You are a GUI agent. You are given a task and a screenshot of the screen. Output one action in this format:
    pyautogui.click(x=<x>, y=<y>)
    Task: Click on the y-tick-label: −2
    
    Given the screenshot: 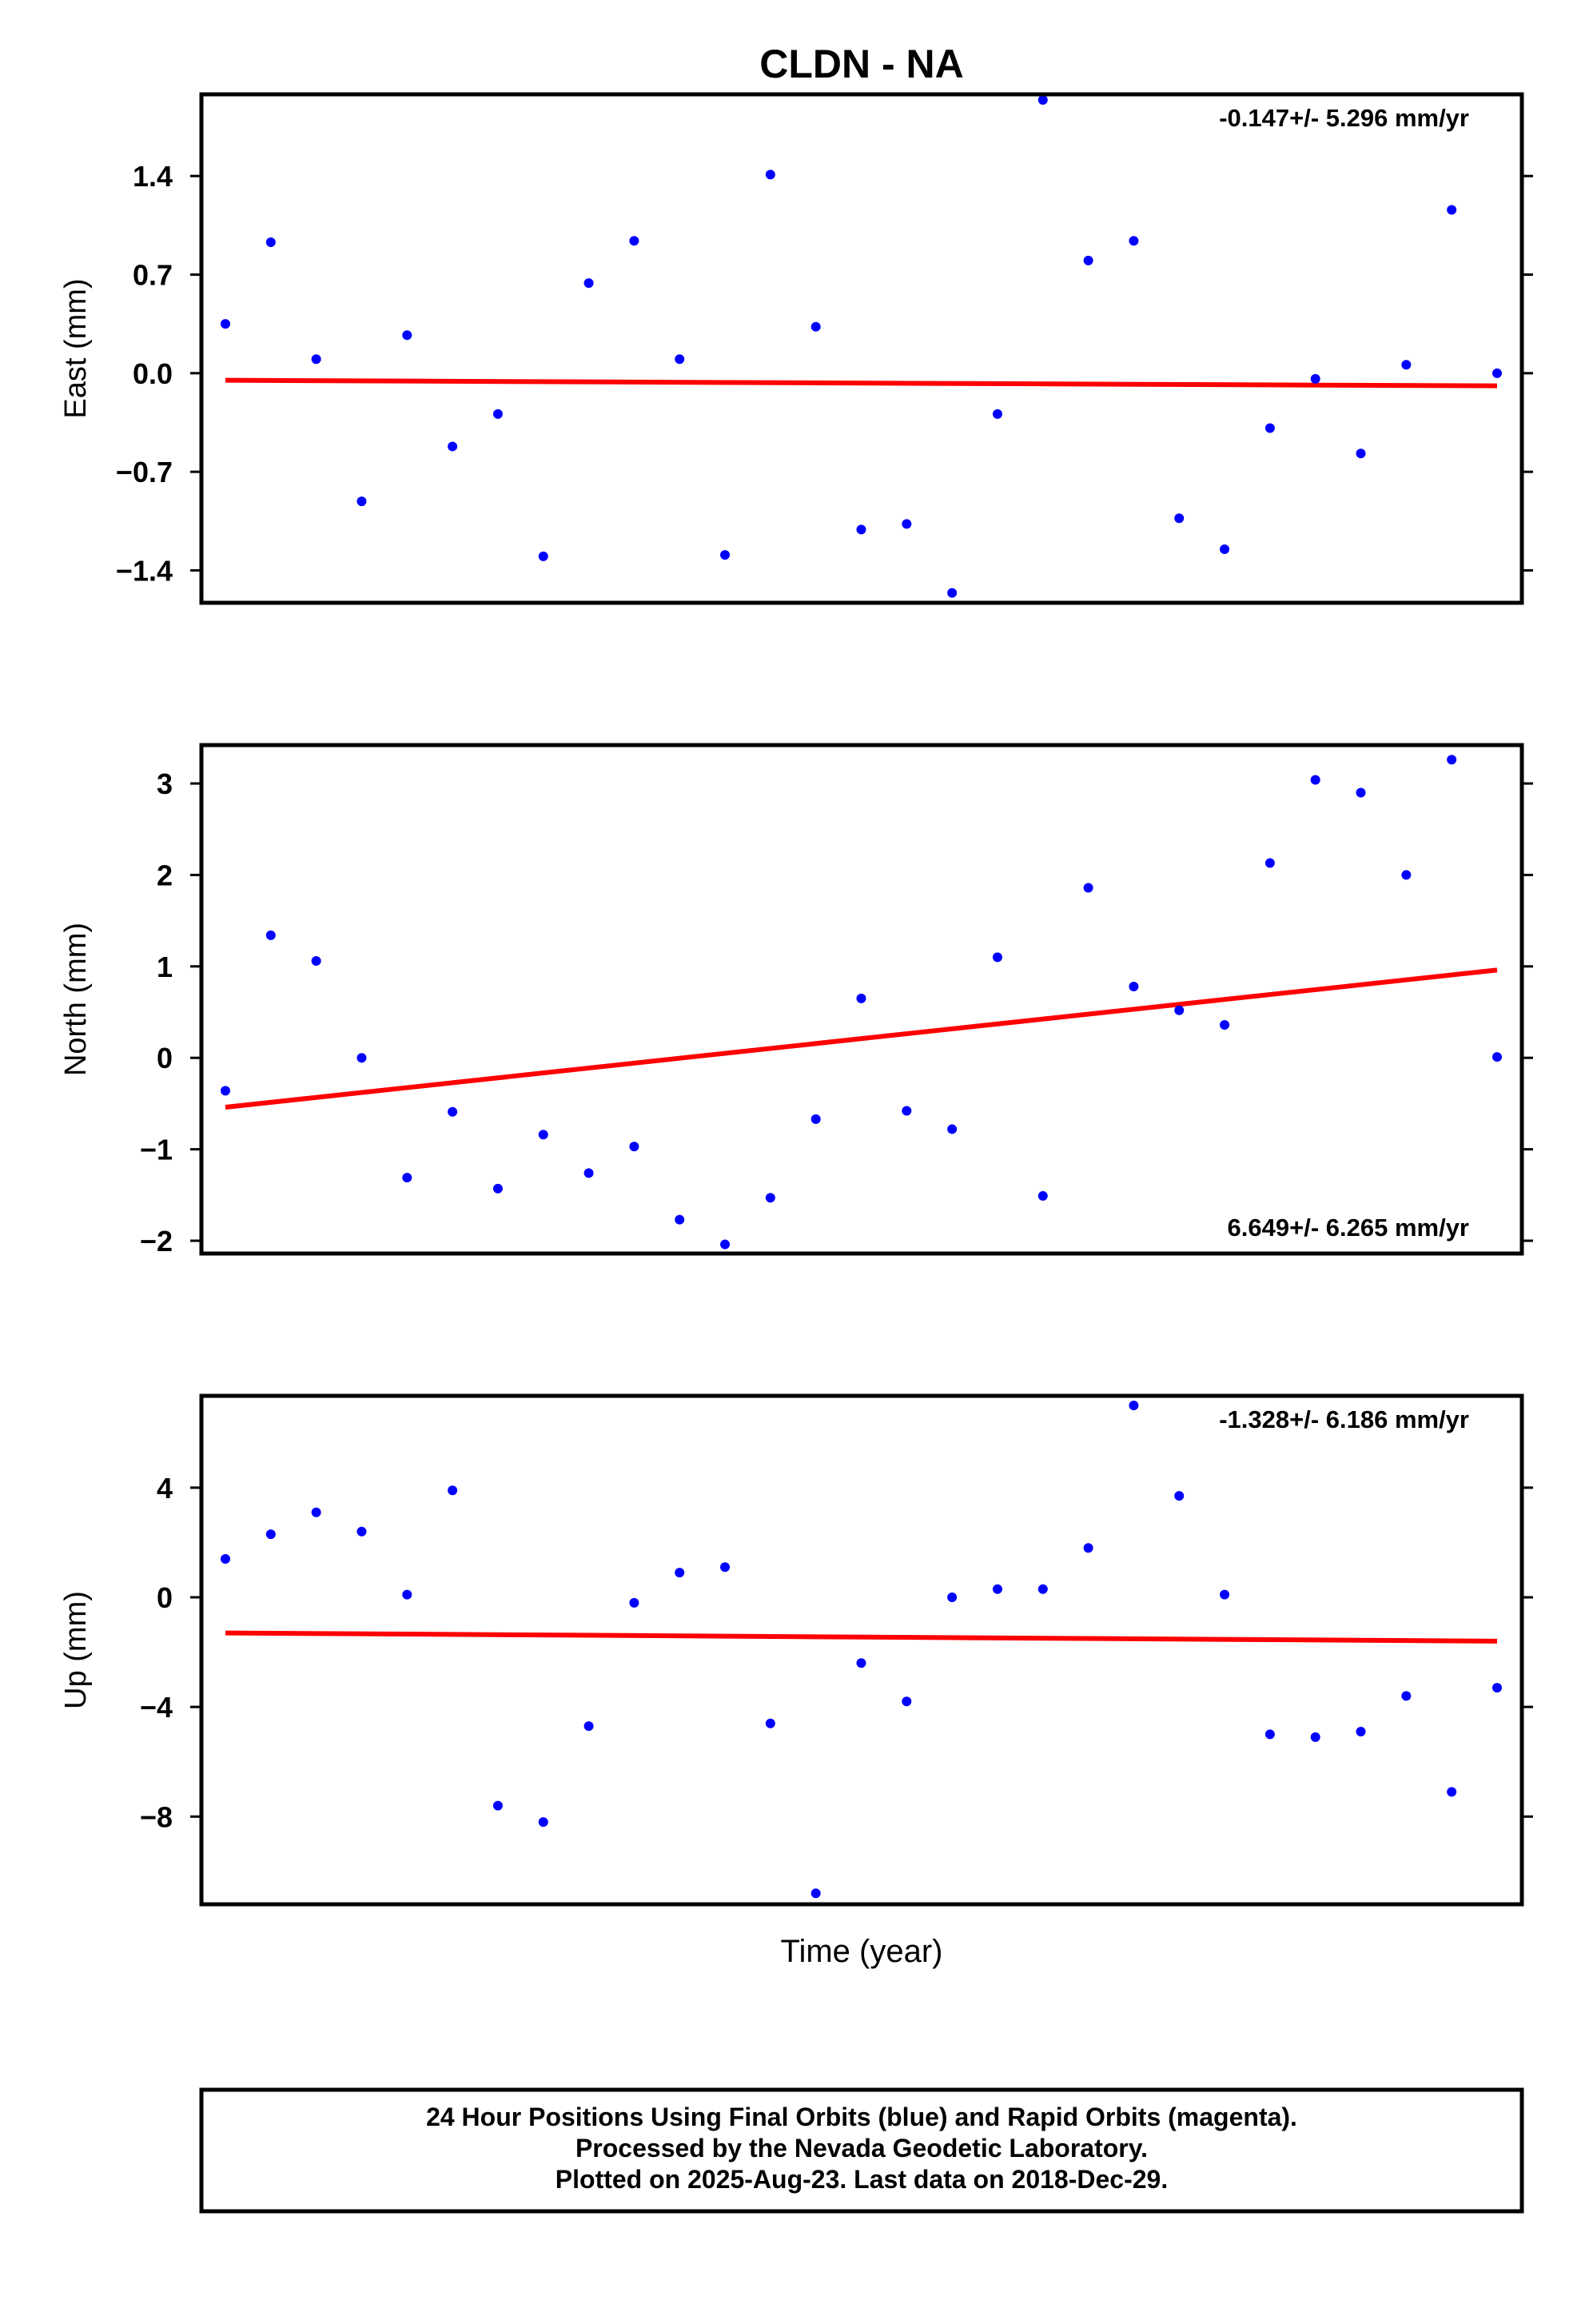 What is the action you would take?
    pyautogui.click(x=156, y=1241)
    